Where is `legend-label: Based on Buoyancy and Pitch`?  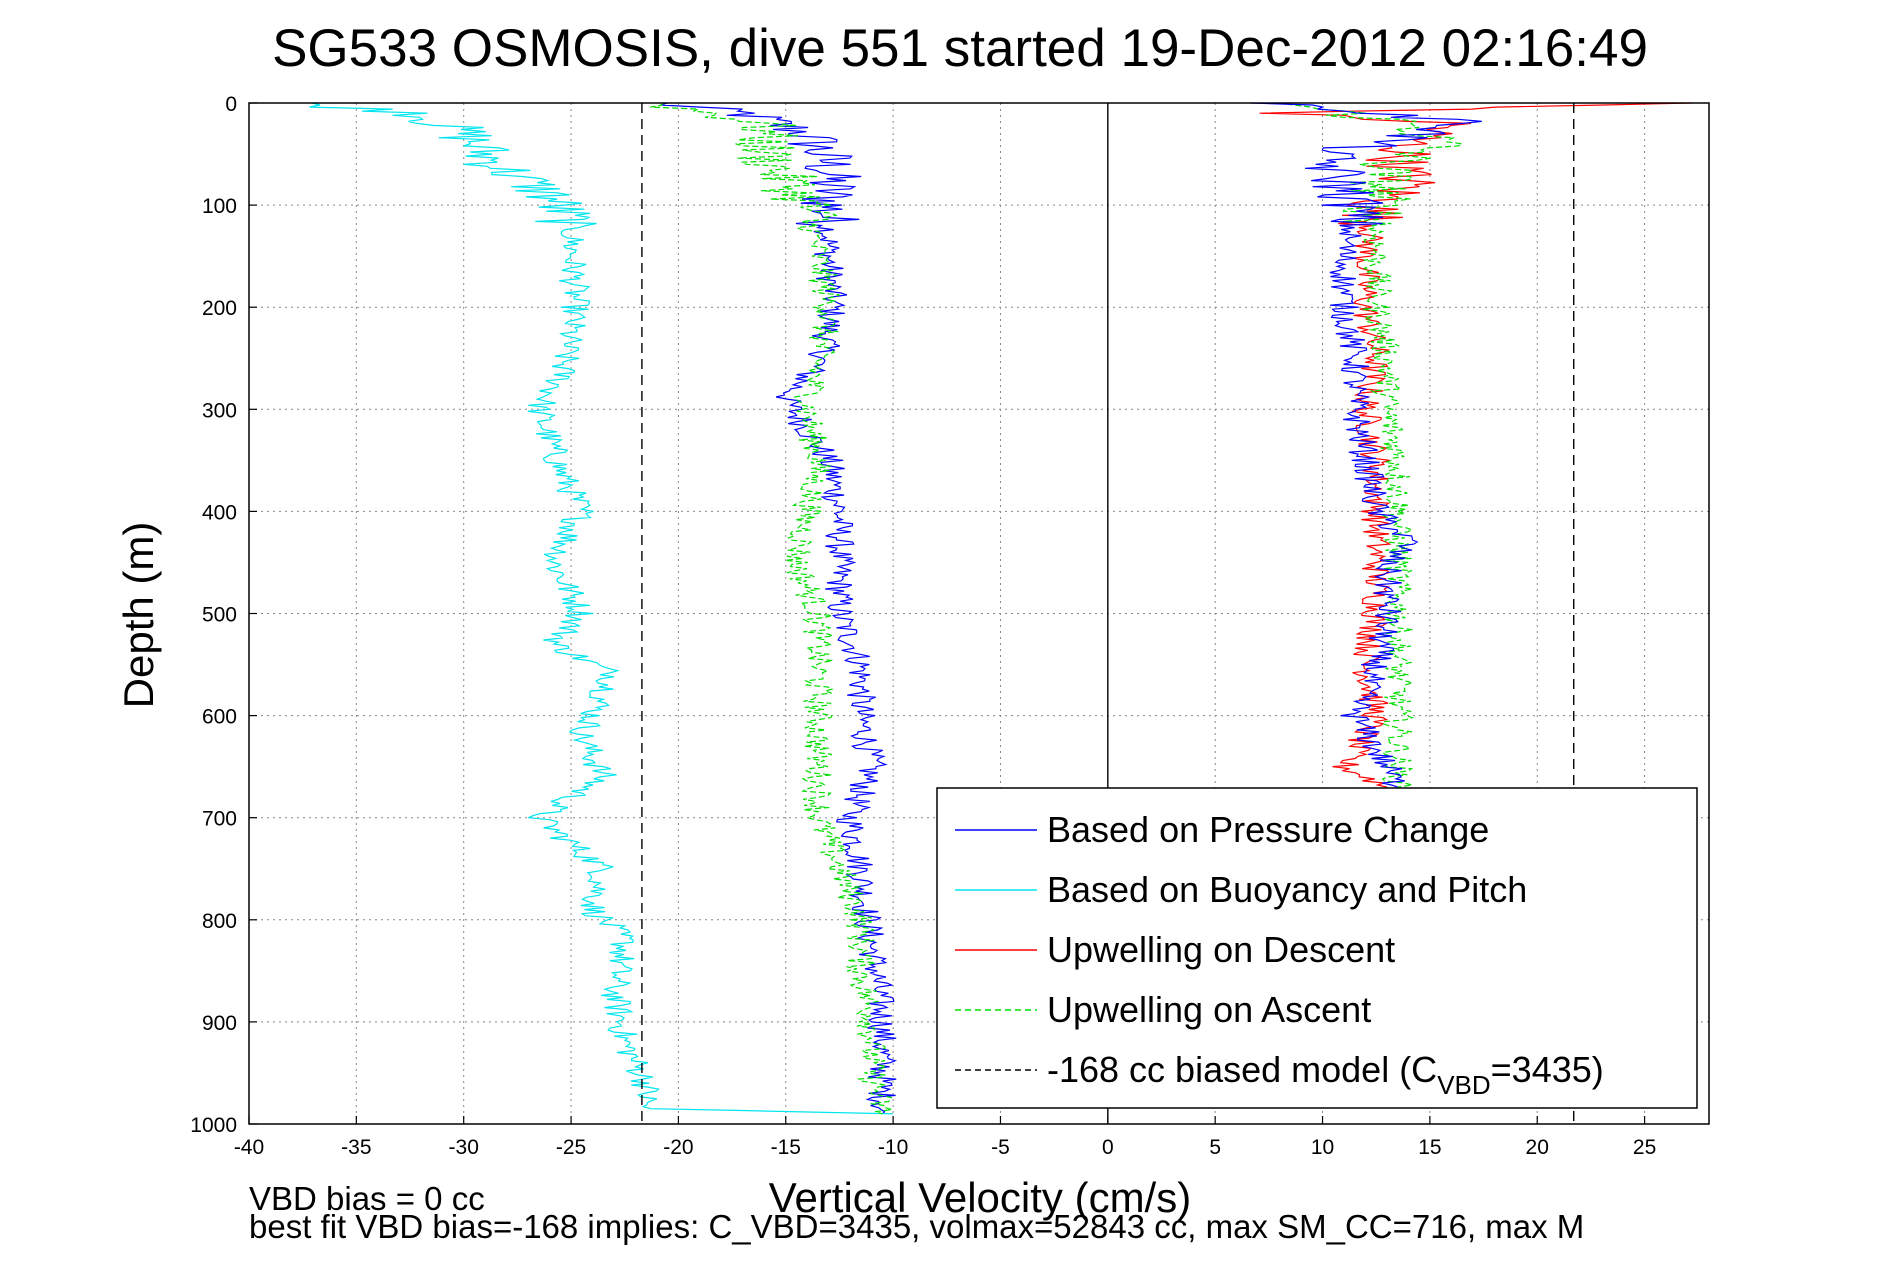
legend-label: Based on Buoyancy and Pitch is located at coordinates (1287, 889).